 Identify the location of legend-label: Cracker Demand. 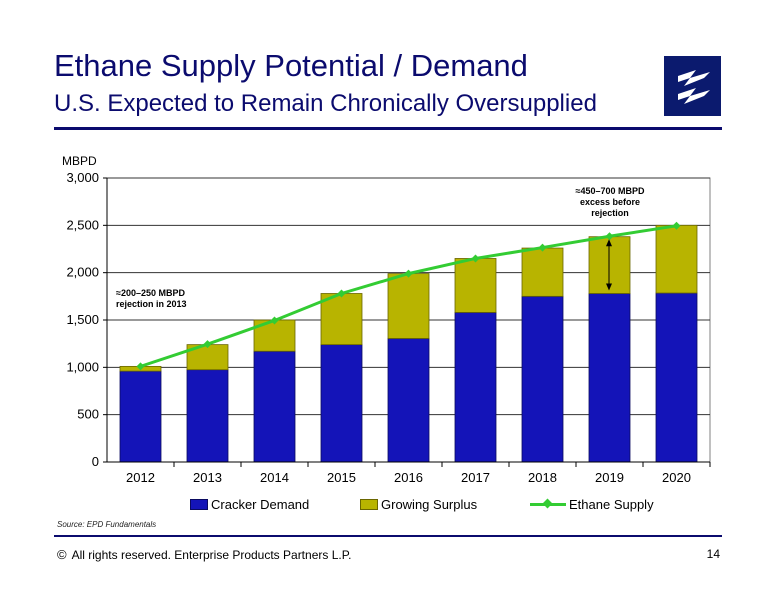
(260, 504).